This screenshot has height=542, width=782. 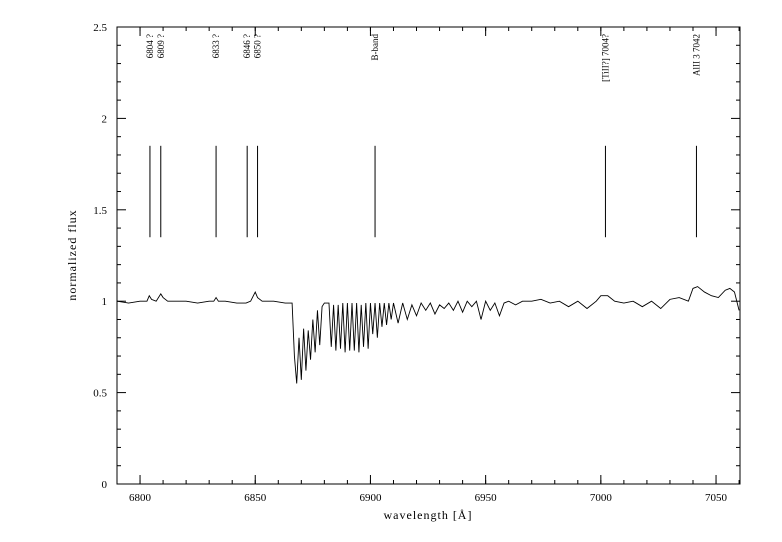 I want to click on marker-label: 6833 ?, so click(x=216, y=46).